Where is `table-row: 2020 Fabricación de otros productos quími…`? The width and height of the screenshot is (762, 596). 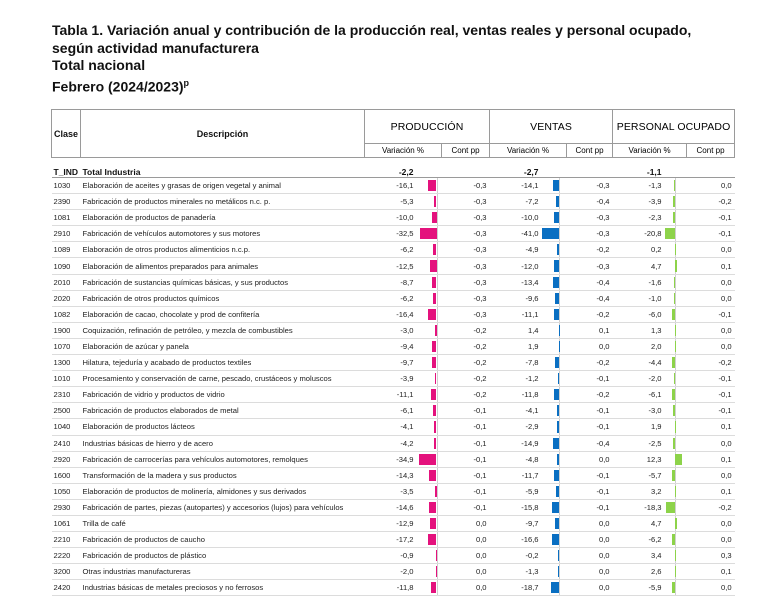 table-row: 2020 Fabricación de otros productos quími… is located at coordinates (393, 298).